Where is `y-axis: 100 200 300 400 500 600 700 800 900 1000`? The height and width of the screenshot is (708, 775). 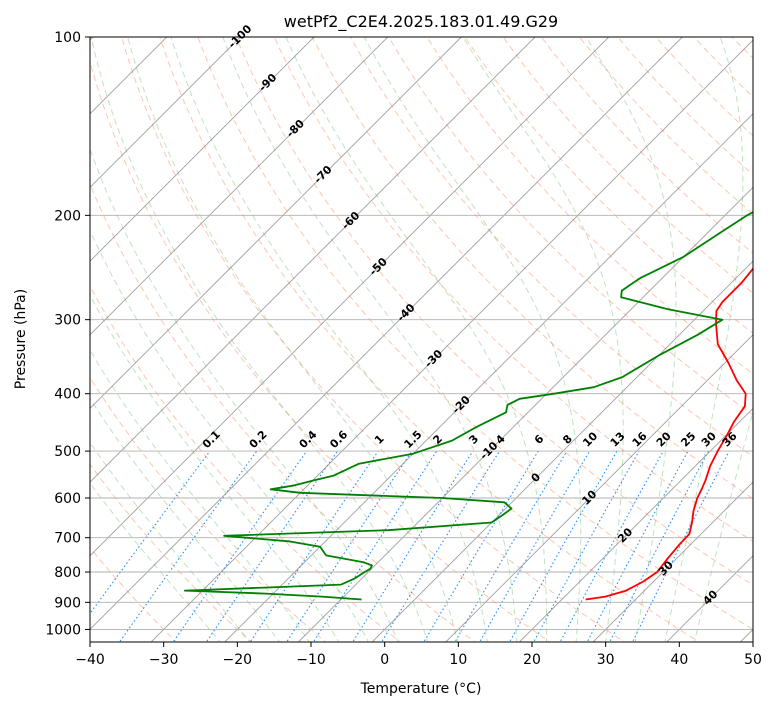 y-axis: 100 200 300 400 500 600 700 800 900 1000 is located at coordinates (67, 334).